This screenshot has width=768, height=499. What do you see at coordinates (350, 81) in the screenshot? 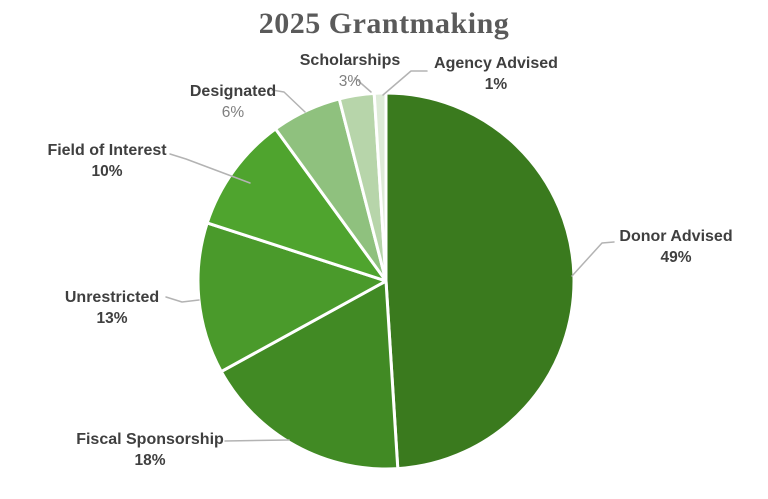
I see `slice-value-text: 3%` at bounding box center [350, 81].